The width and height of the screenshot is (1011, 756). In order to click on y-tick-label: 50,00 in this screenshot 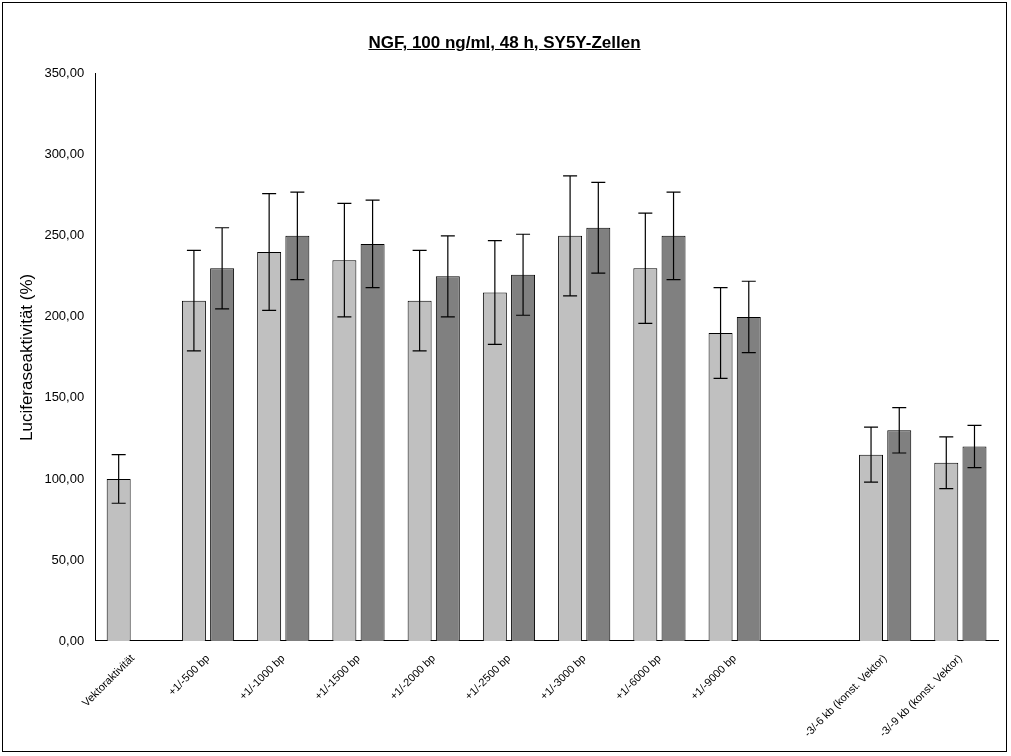, I will do `click(68, 559)`.